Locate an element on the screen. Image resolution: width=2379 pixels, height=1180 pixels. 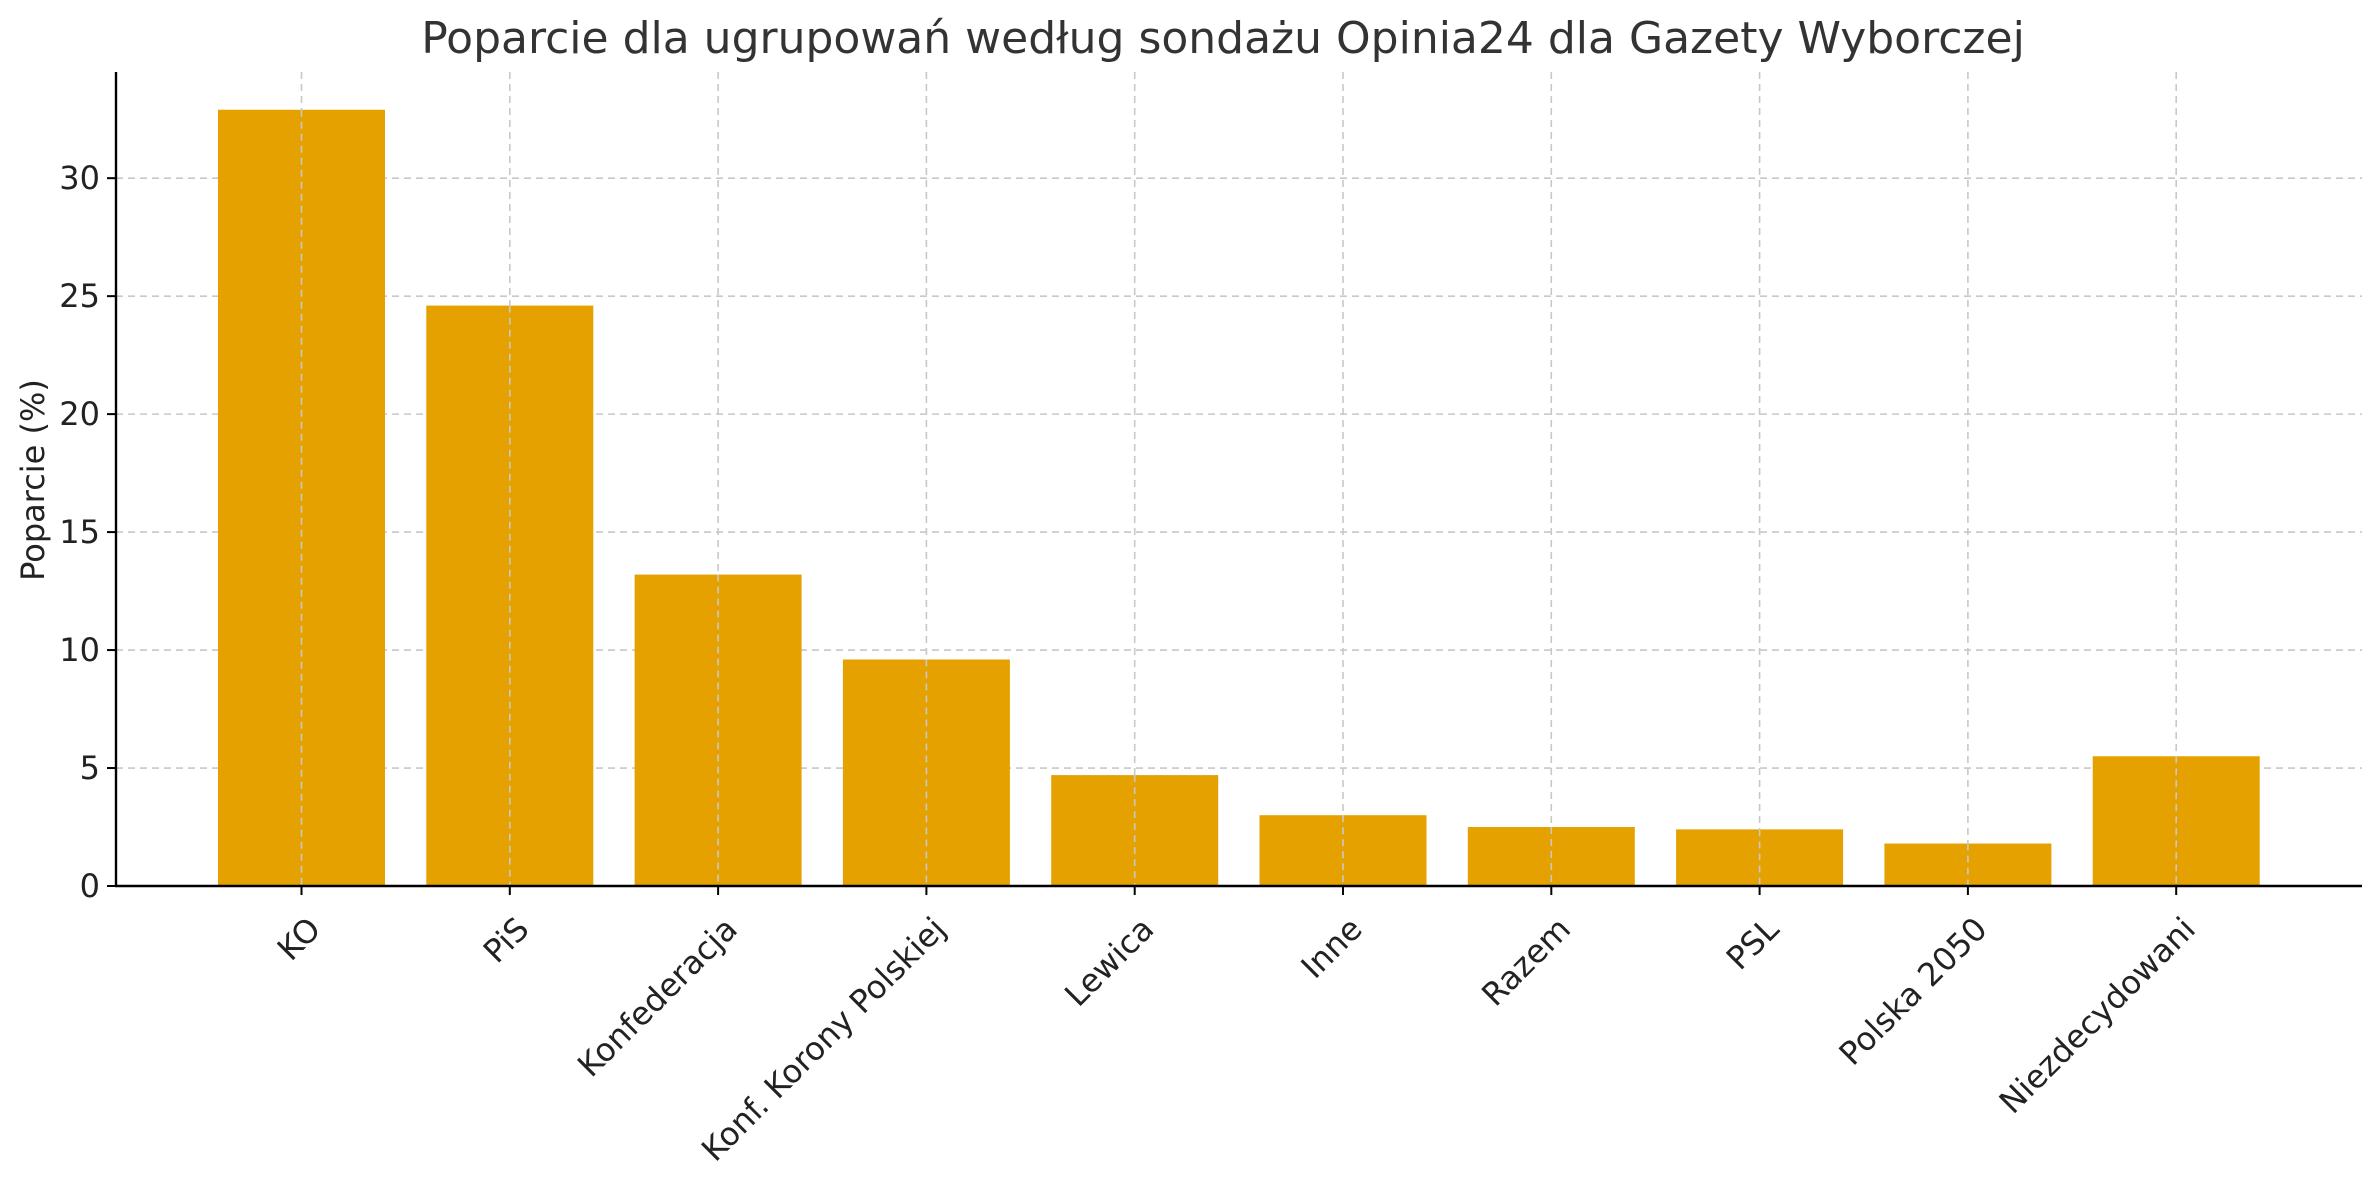
y-tick-label: 10 is located at coordinates (79, 650).